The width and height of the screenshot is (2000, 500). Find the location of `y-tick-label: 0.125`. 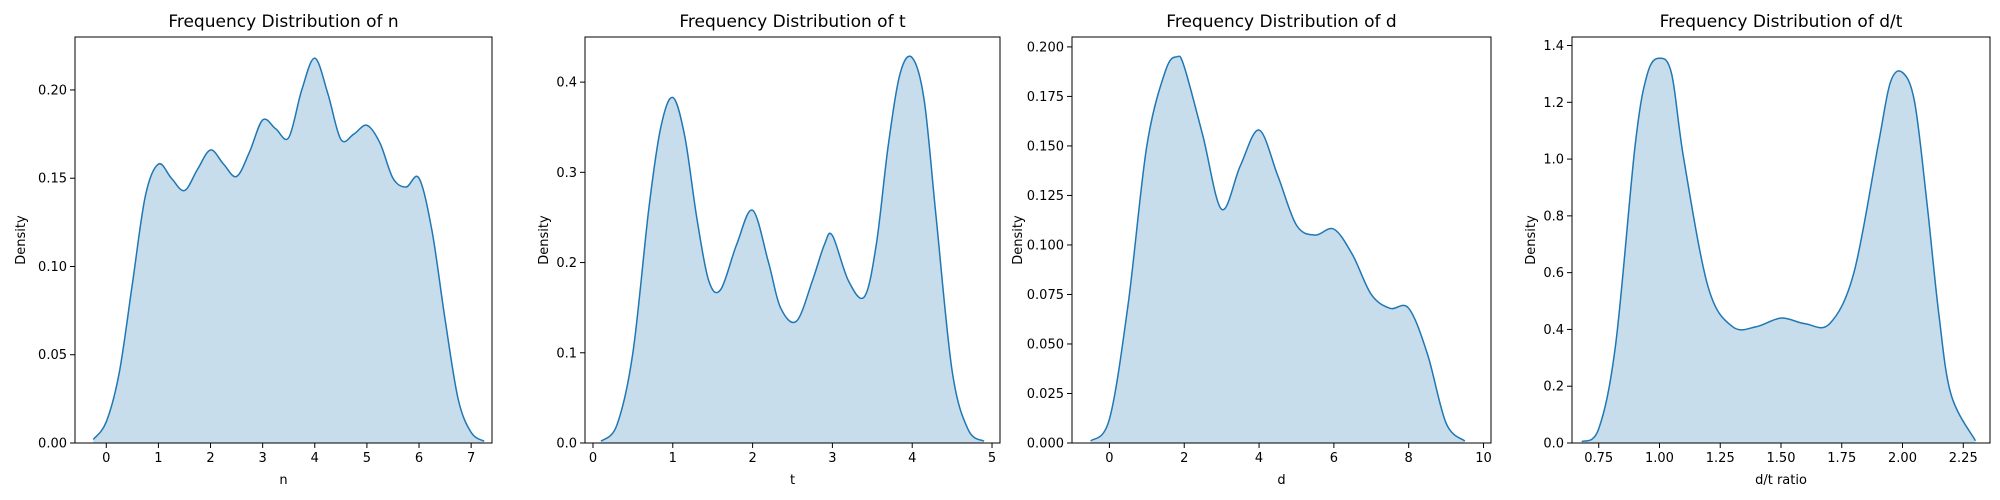

y-tick-label: 0.125 is located at coordinates (1045, 196).